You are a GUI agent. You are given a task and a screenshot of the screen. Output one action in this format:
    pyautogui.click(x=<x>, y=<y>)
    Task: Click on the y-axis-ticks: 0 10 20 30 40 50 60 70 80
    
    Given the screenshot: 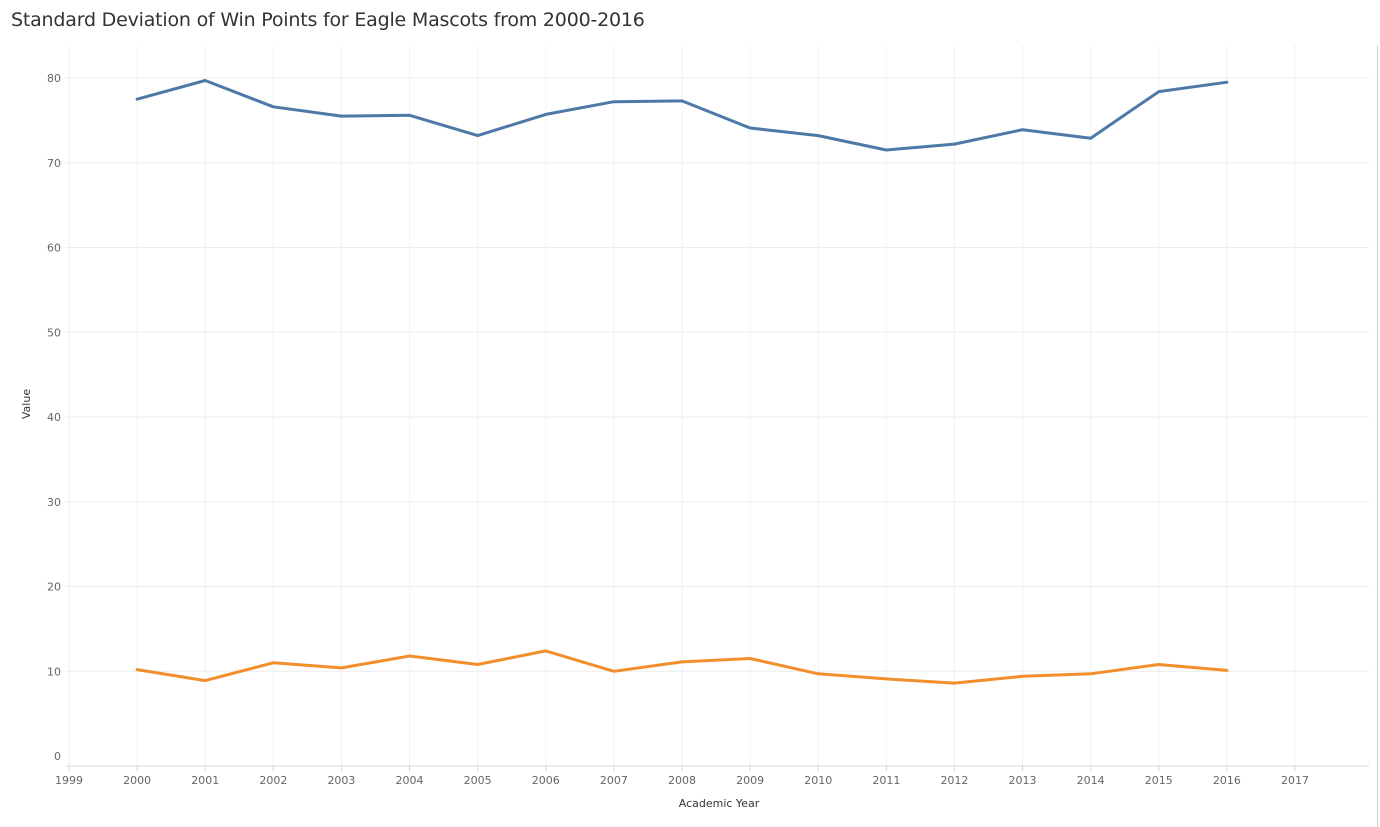 What is the action you would take?
    pyautogui.click(x=54, y=417)
    